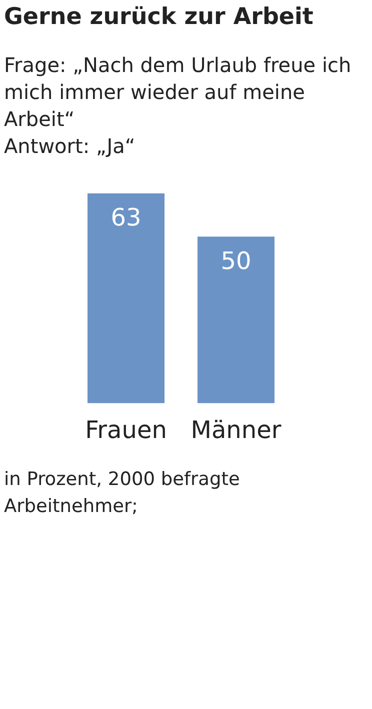  What do you see at coordinates (236, 430) in the screenshot?
I see `x-tick-label: Männer` at bounding box center [236, 430].